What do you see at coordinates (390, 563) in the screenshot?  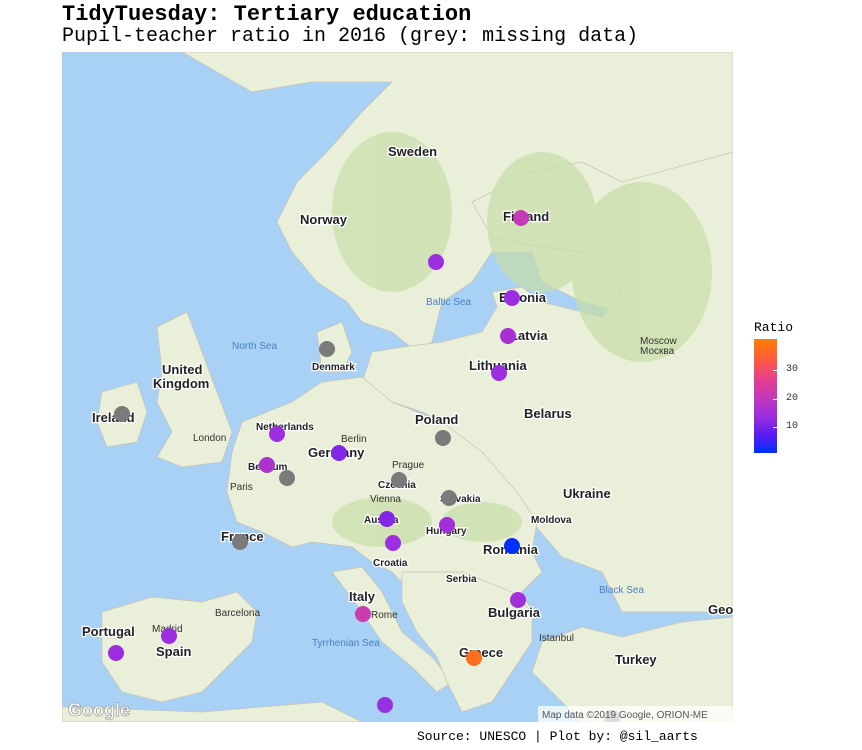 I see `place-label-croatia: Croatia` at bounding box center [390, 563].